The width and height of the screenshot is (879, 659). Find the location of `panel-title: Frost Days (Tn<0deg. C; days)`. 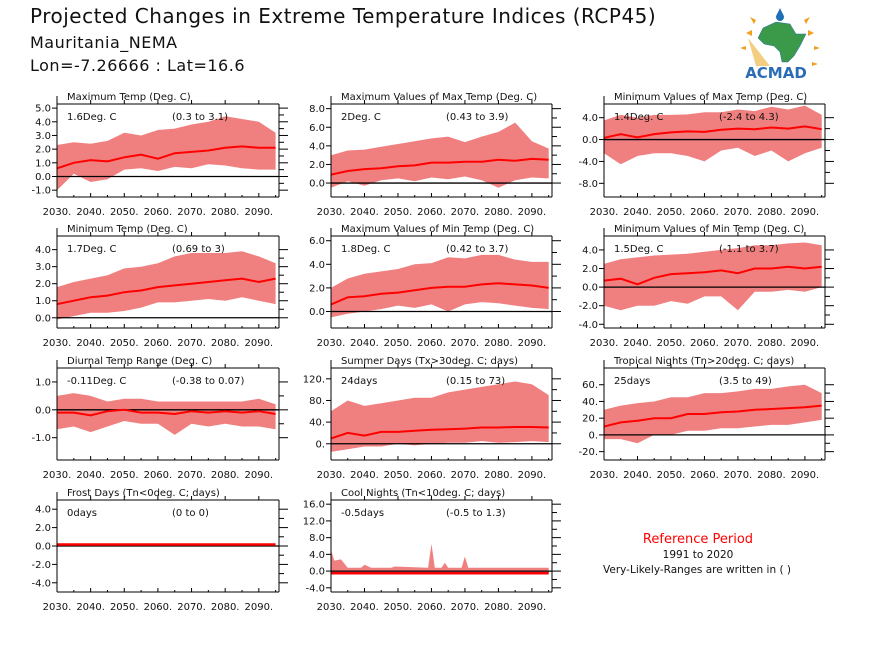

panel-title: Frost Days (Tn<0deg. C; days) is located at coordinates (143, 493).